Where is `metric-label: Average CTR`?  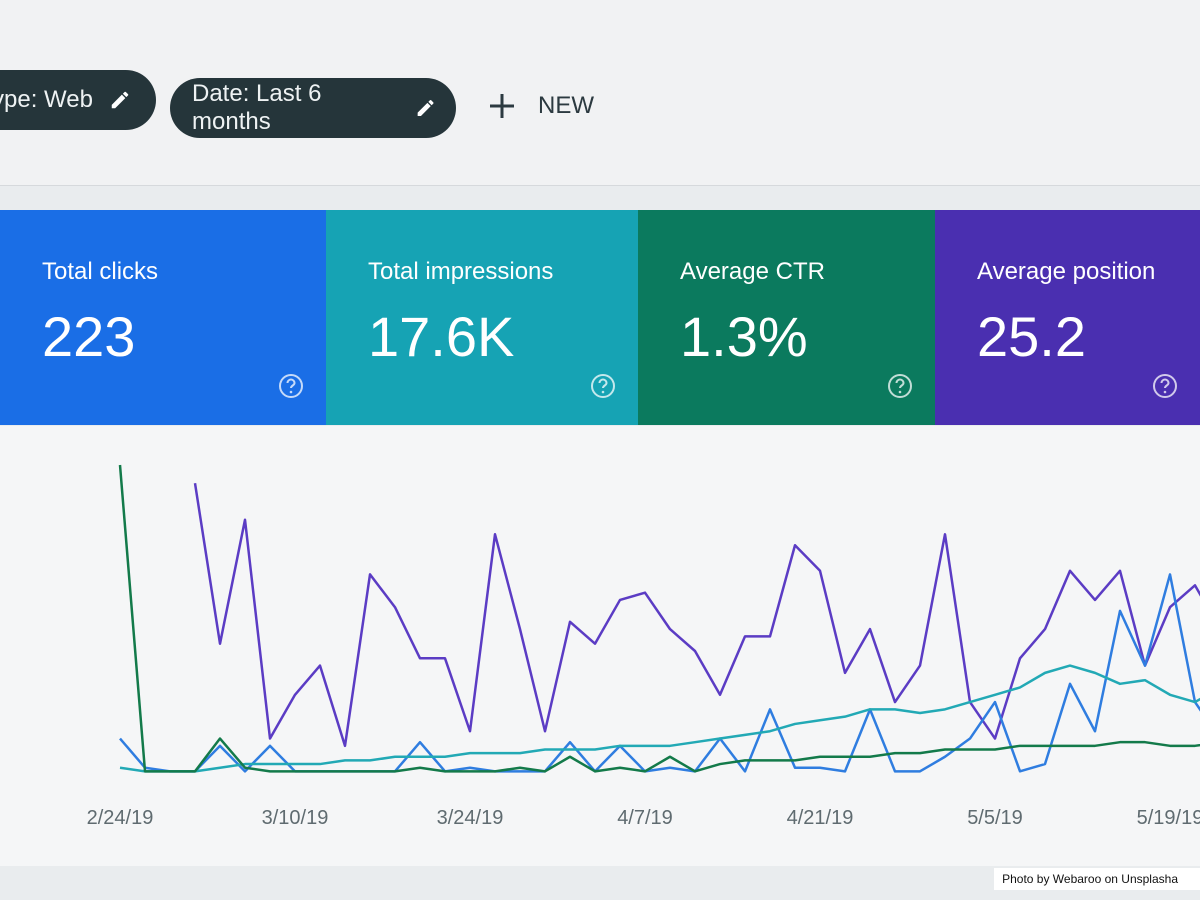 metric-label: Average CTR is located at coordinates (752, 271).